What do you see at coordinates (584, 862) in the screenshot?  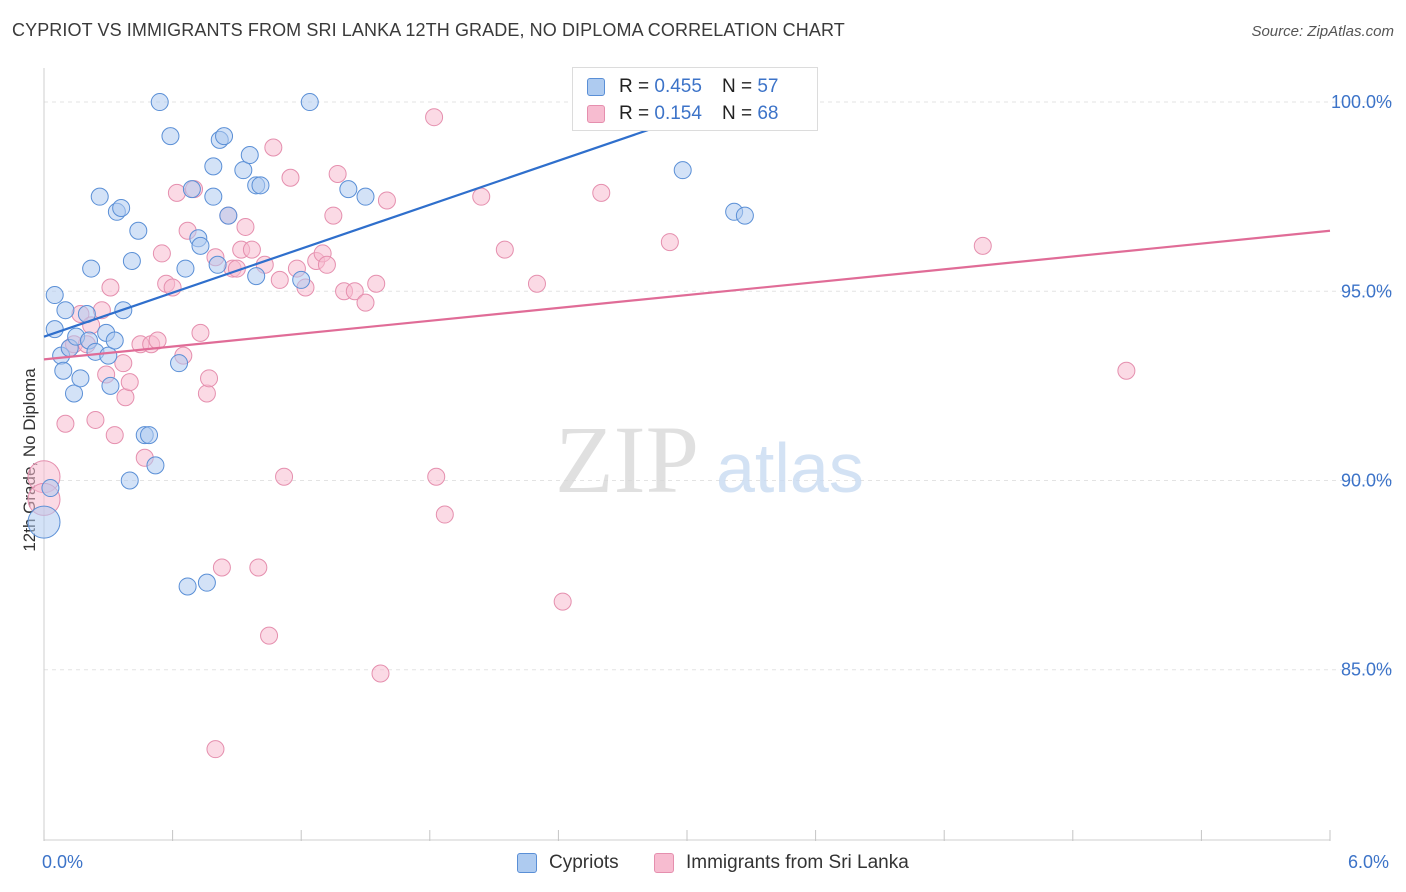 I see `legend-label-cypriots: Cypriots` at bounding box center [584, 862].